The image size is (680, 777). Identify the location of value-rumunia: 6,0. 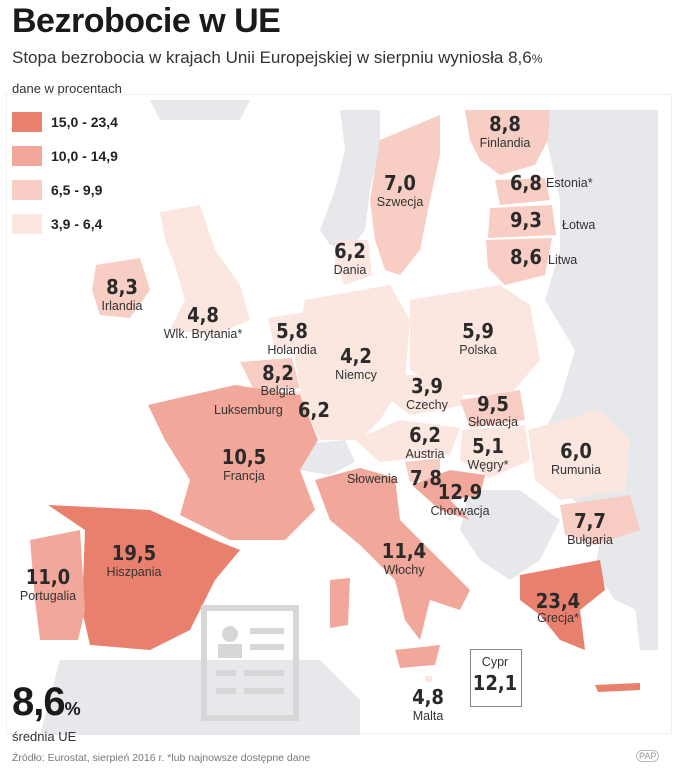
(576, 451).